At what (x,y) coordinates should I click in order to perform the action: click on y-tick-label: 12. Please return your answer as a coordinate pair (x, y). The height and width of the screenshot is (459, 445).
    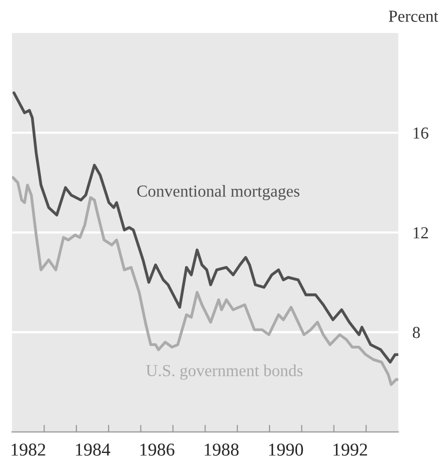
    Looking at the image, I should click on (421, 232).